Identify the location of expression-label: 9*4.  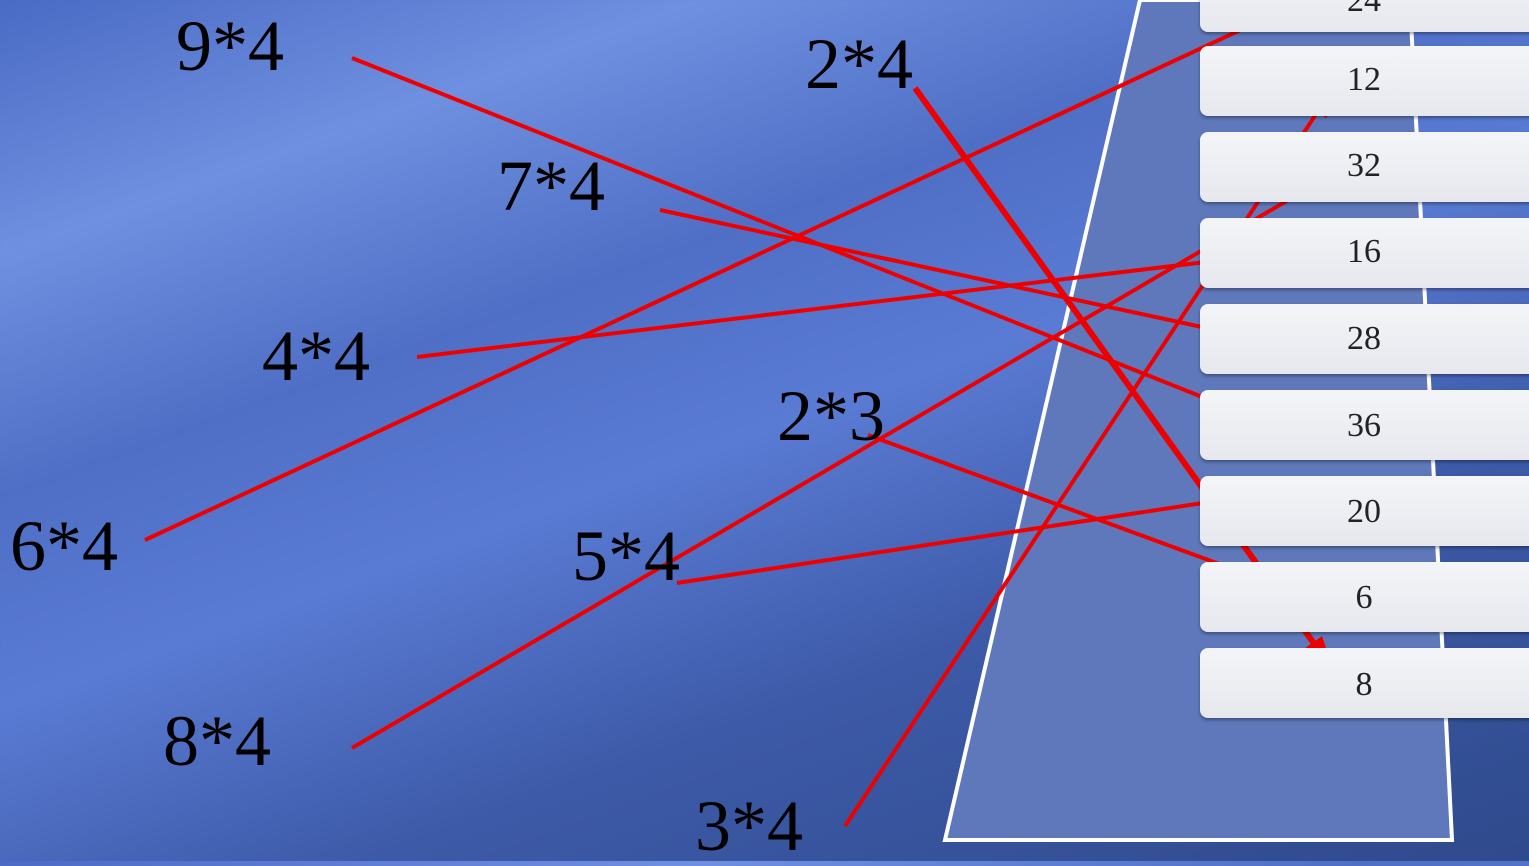
(230, 46).